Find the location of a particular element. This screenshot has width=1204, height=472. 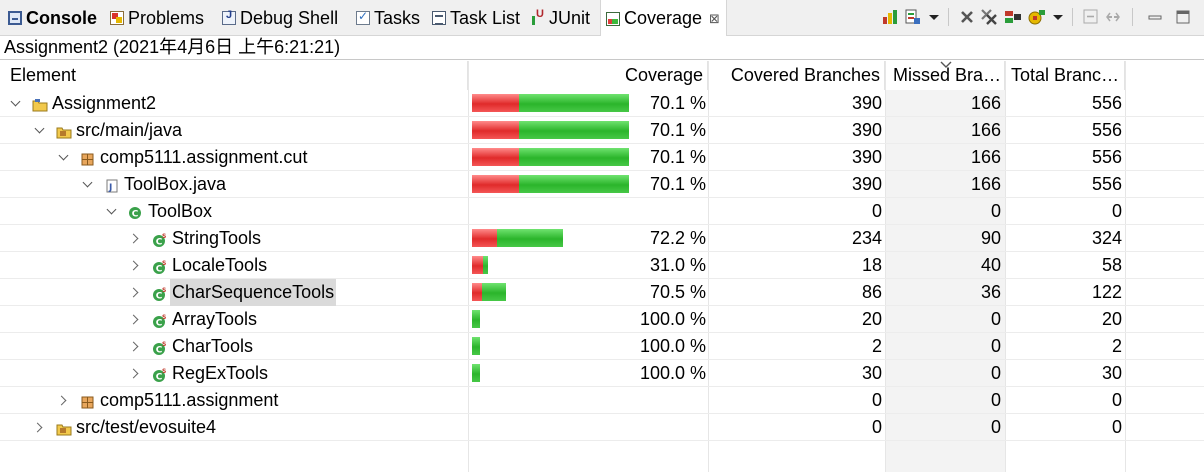

remove-all-sessions-icon is located at coordinates (989, 17).